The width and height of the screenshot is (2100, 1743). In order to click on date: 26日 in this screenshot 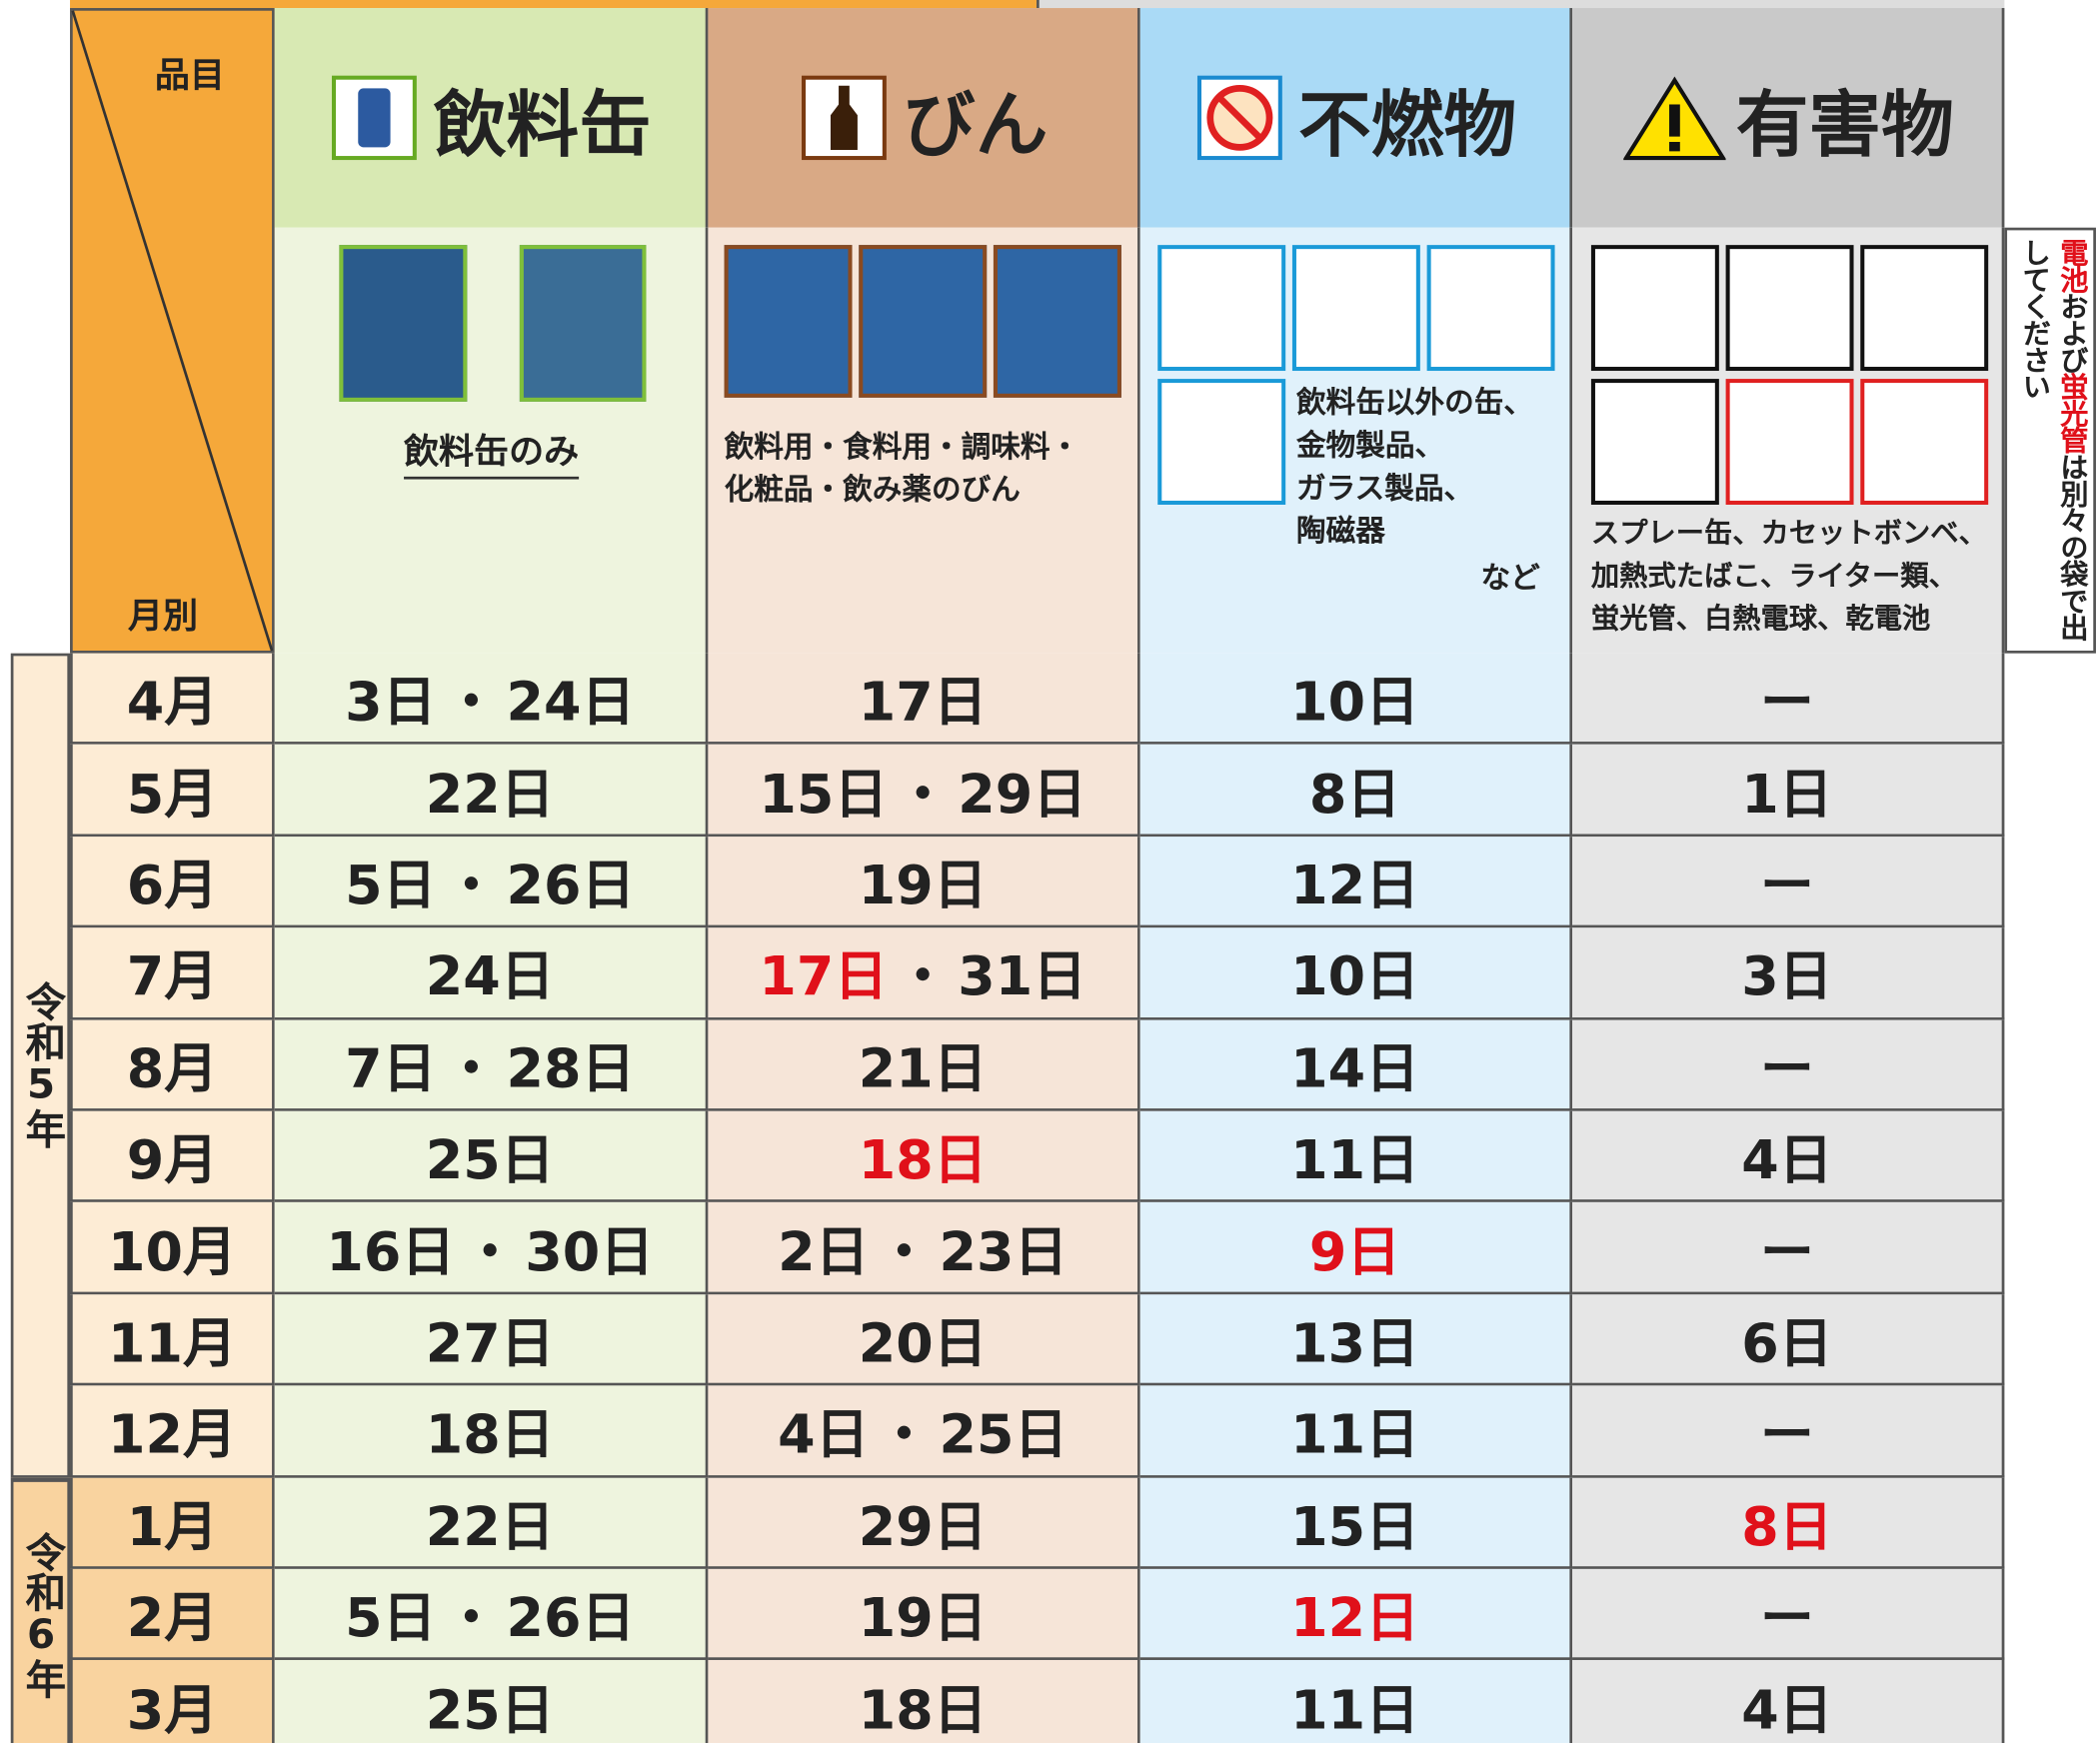, I will do `click(571, 1619)`.